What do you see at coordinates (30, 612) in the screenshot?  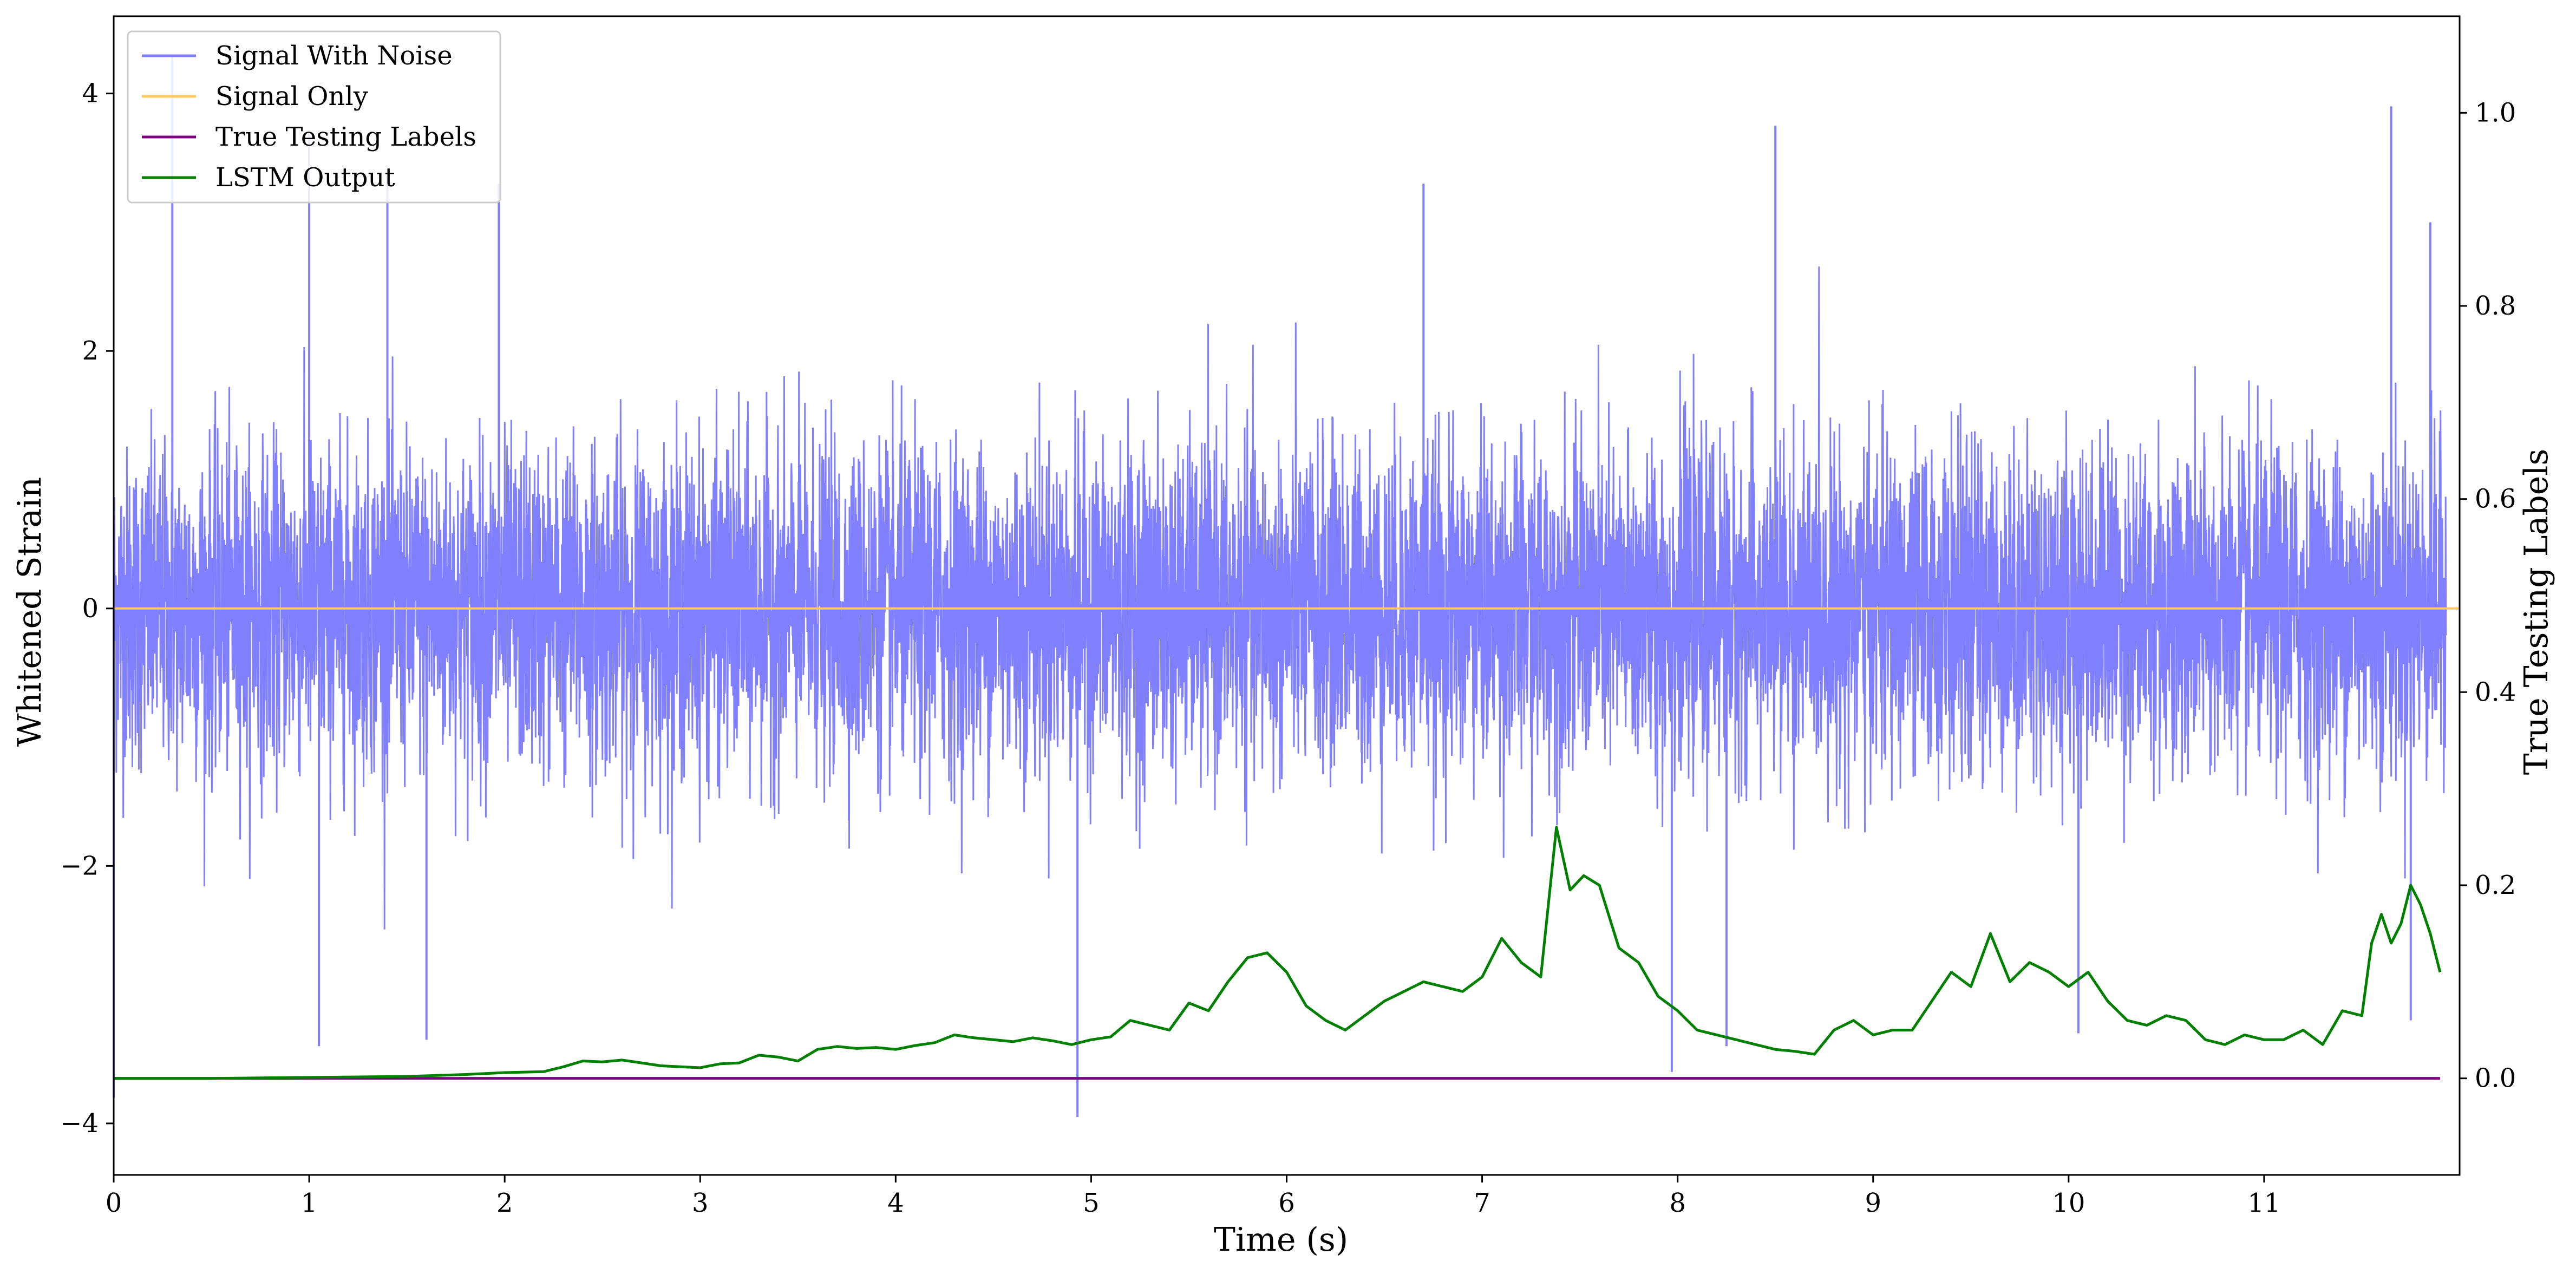 I see `y-axis-label: Whitened Strain` at bounding box center [30, 612].